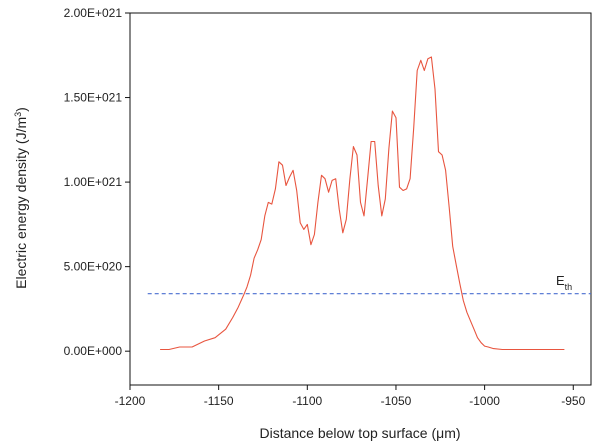 The width and height of the screenshot is (595, 448). Describe the element at coordinates (350, 396) in the screenshot. I see `x-axis: -1200 -1150 -1100 -1050 -1000 -950` at that location.